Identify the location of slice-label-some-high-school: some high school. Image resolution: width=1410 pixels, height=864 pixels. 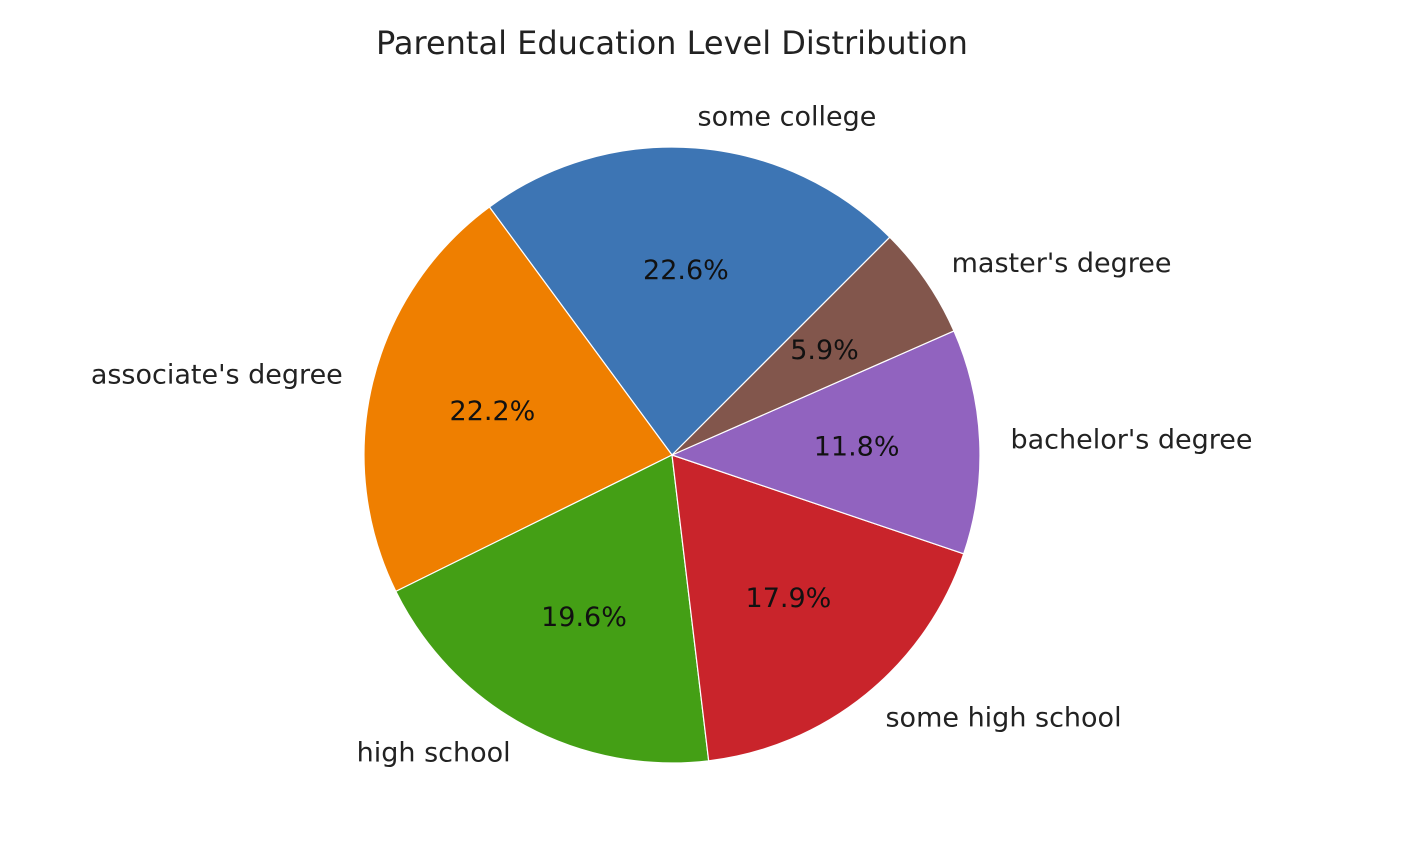
(1003, 718).